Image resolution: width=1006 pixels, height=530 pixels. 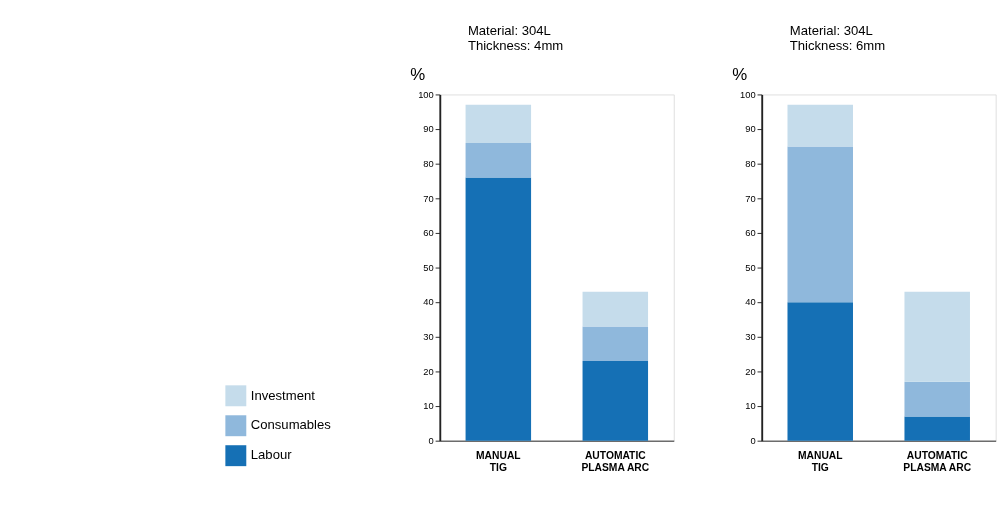 What do you see at coordinates (283, 395) in the screenshot?
I see `legend-label: Investment` at bounding box center [283, 395].